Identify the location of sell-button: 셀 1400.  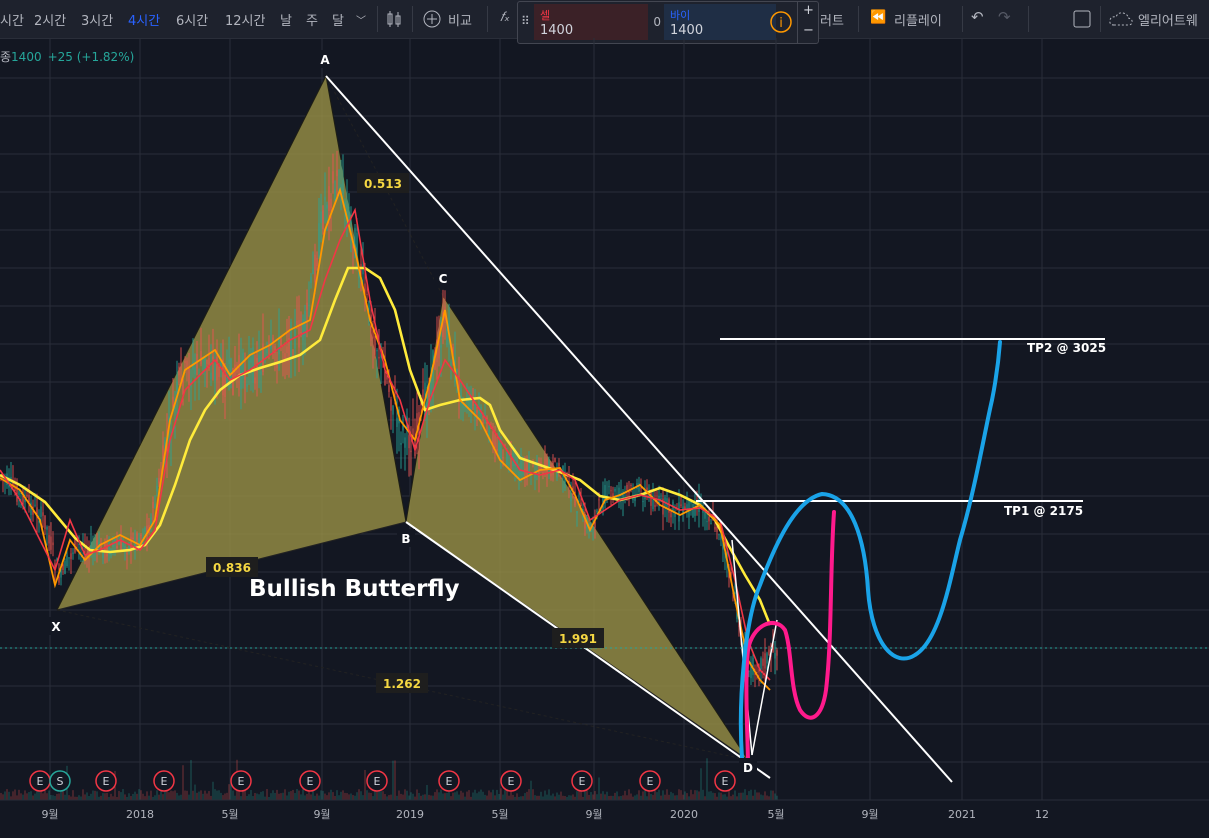
(591, 22).